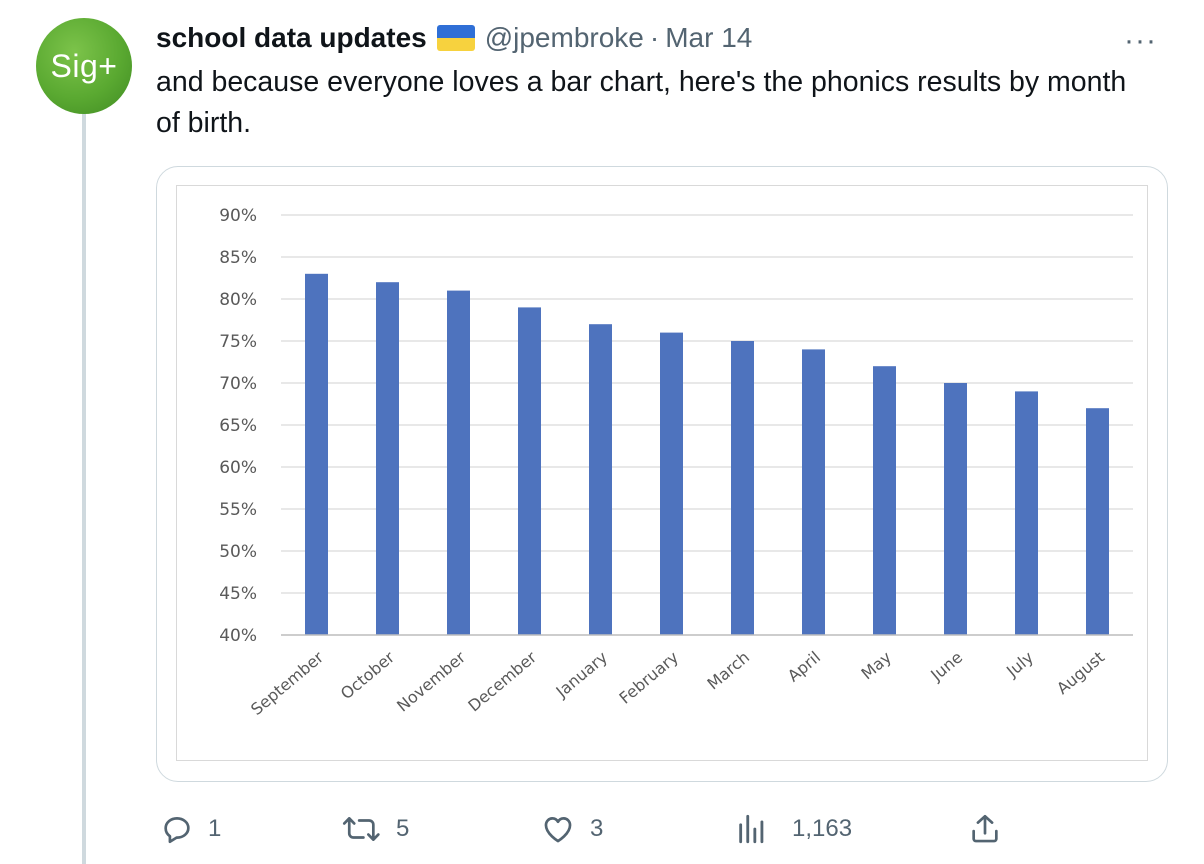 The width and height of the screenshot is (1204, 864). What do you see at coordinates (361, 829) in the screenshot?
I see `retweet-icon` at bounding box center [361, 829].